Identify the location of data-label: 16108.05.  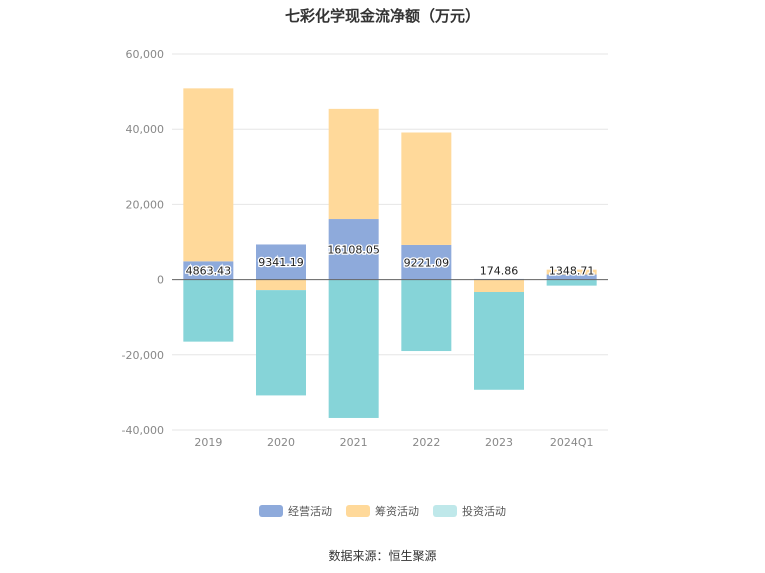
(353, 249).